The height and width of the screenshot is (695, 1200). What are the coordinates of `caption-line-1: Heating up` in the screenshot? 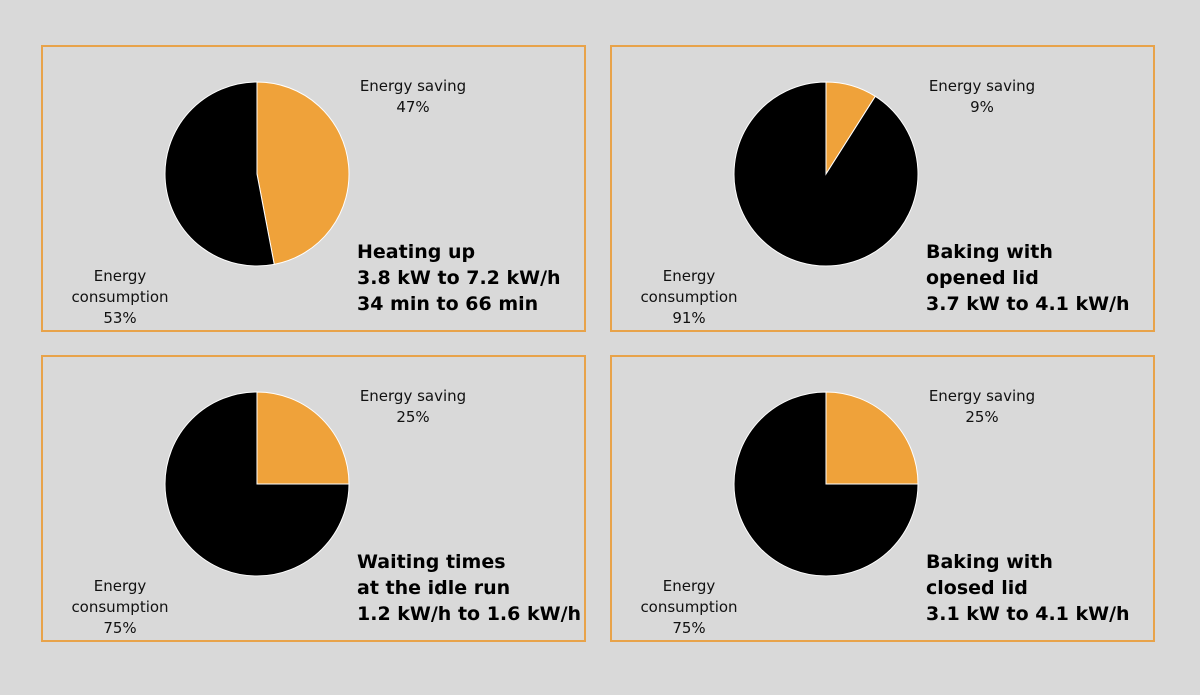 It's located at (416, 252).